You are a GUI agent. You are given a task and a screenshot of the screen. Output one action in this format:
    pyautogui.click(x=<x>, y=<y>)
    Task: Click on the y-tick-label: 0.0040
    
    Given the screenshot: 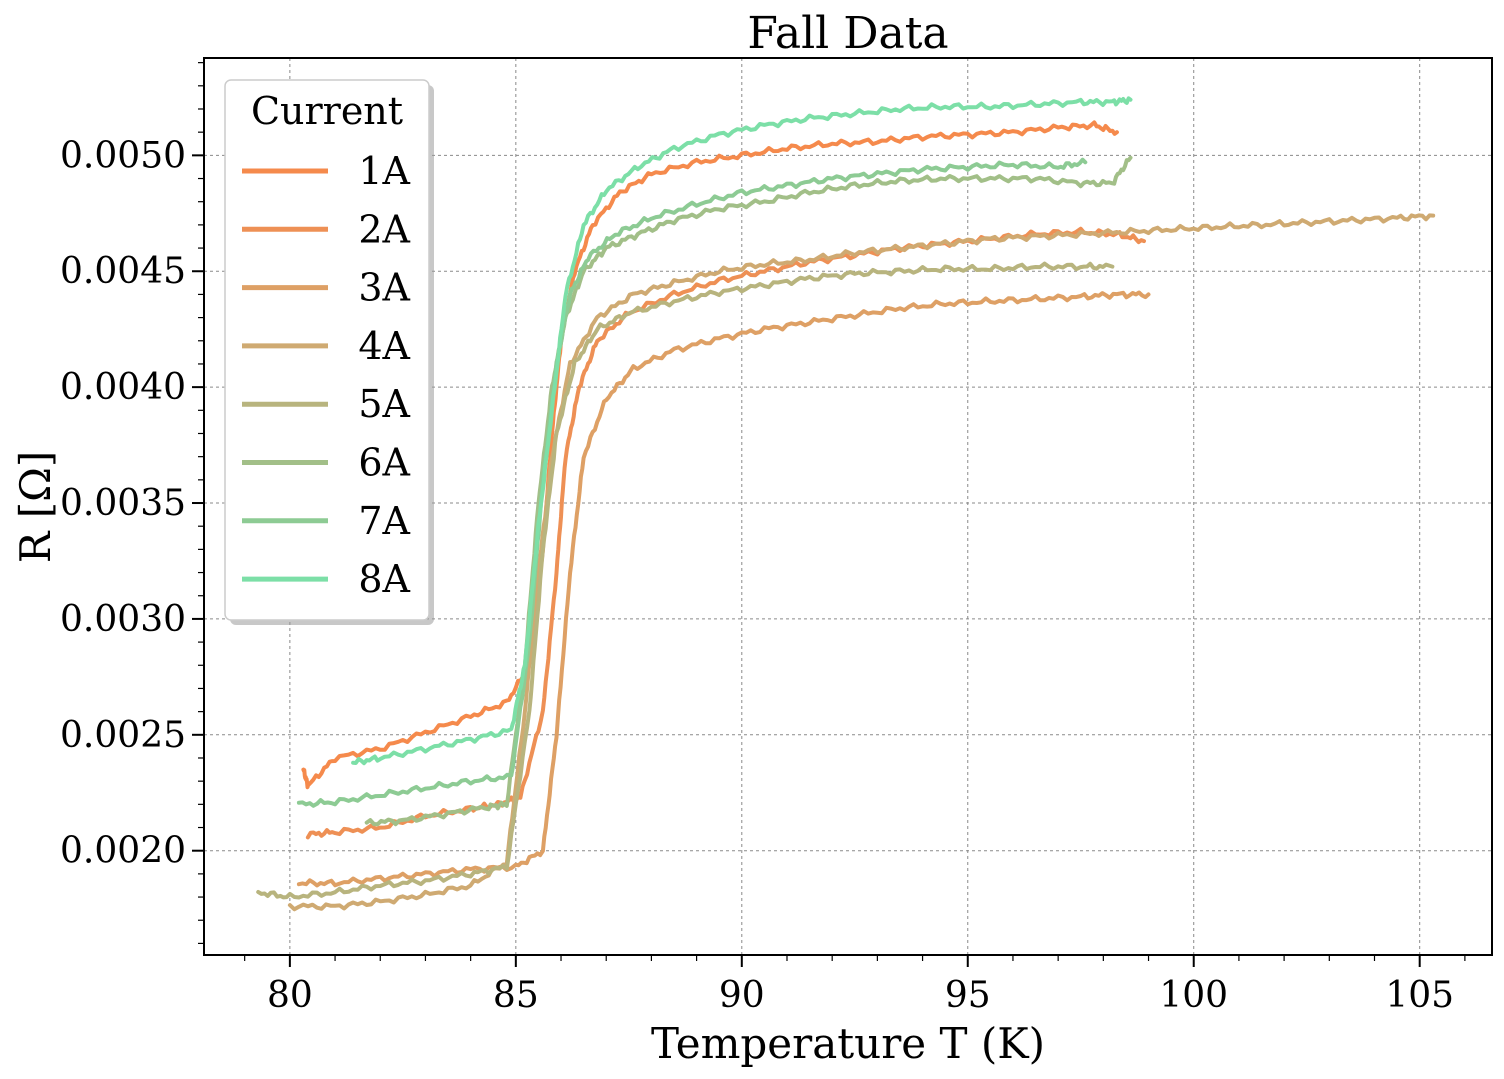 What is the action you would take?
    pyautogui.click(x=123, y=387)
    